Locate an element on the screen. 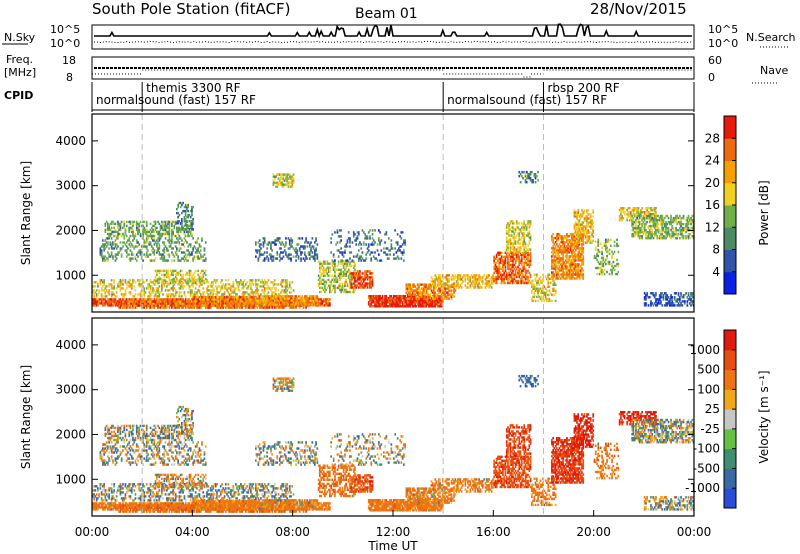  noise-panel-frame is located at coordinates (393, 37).